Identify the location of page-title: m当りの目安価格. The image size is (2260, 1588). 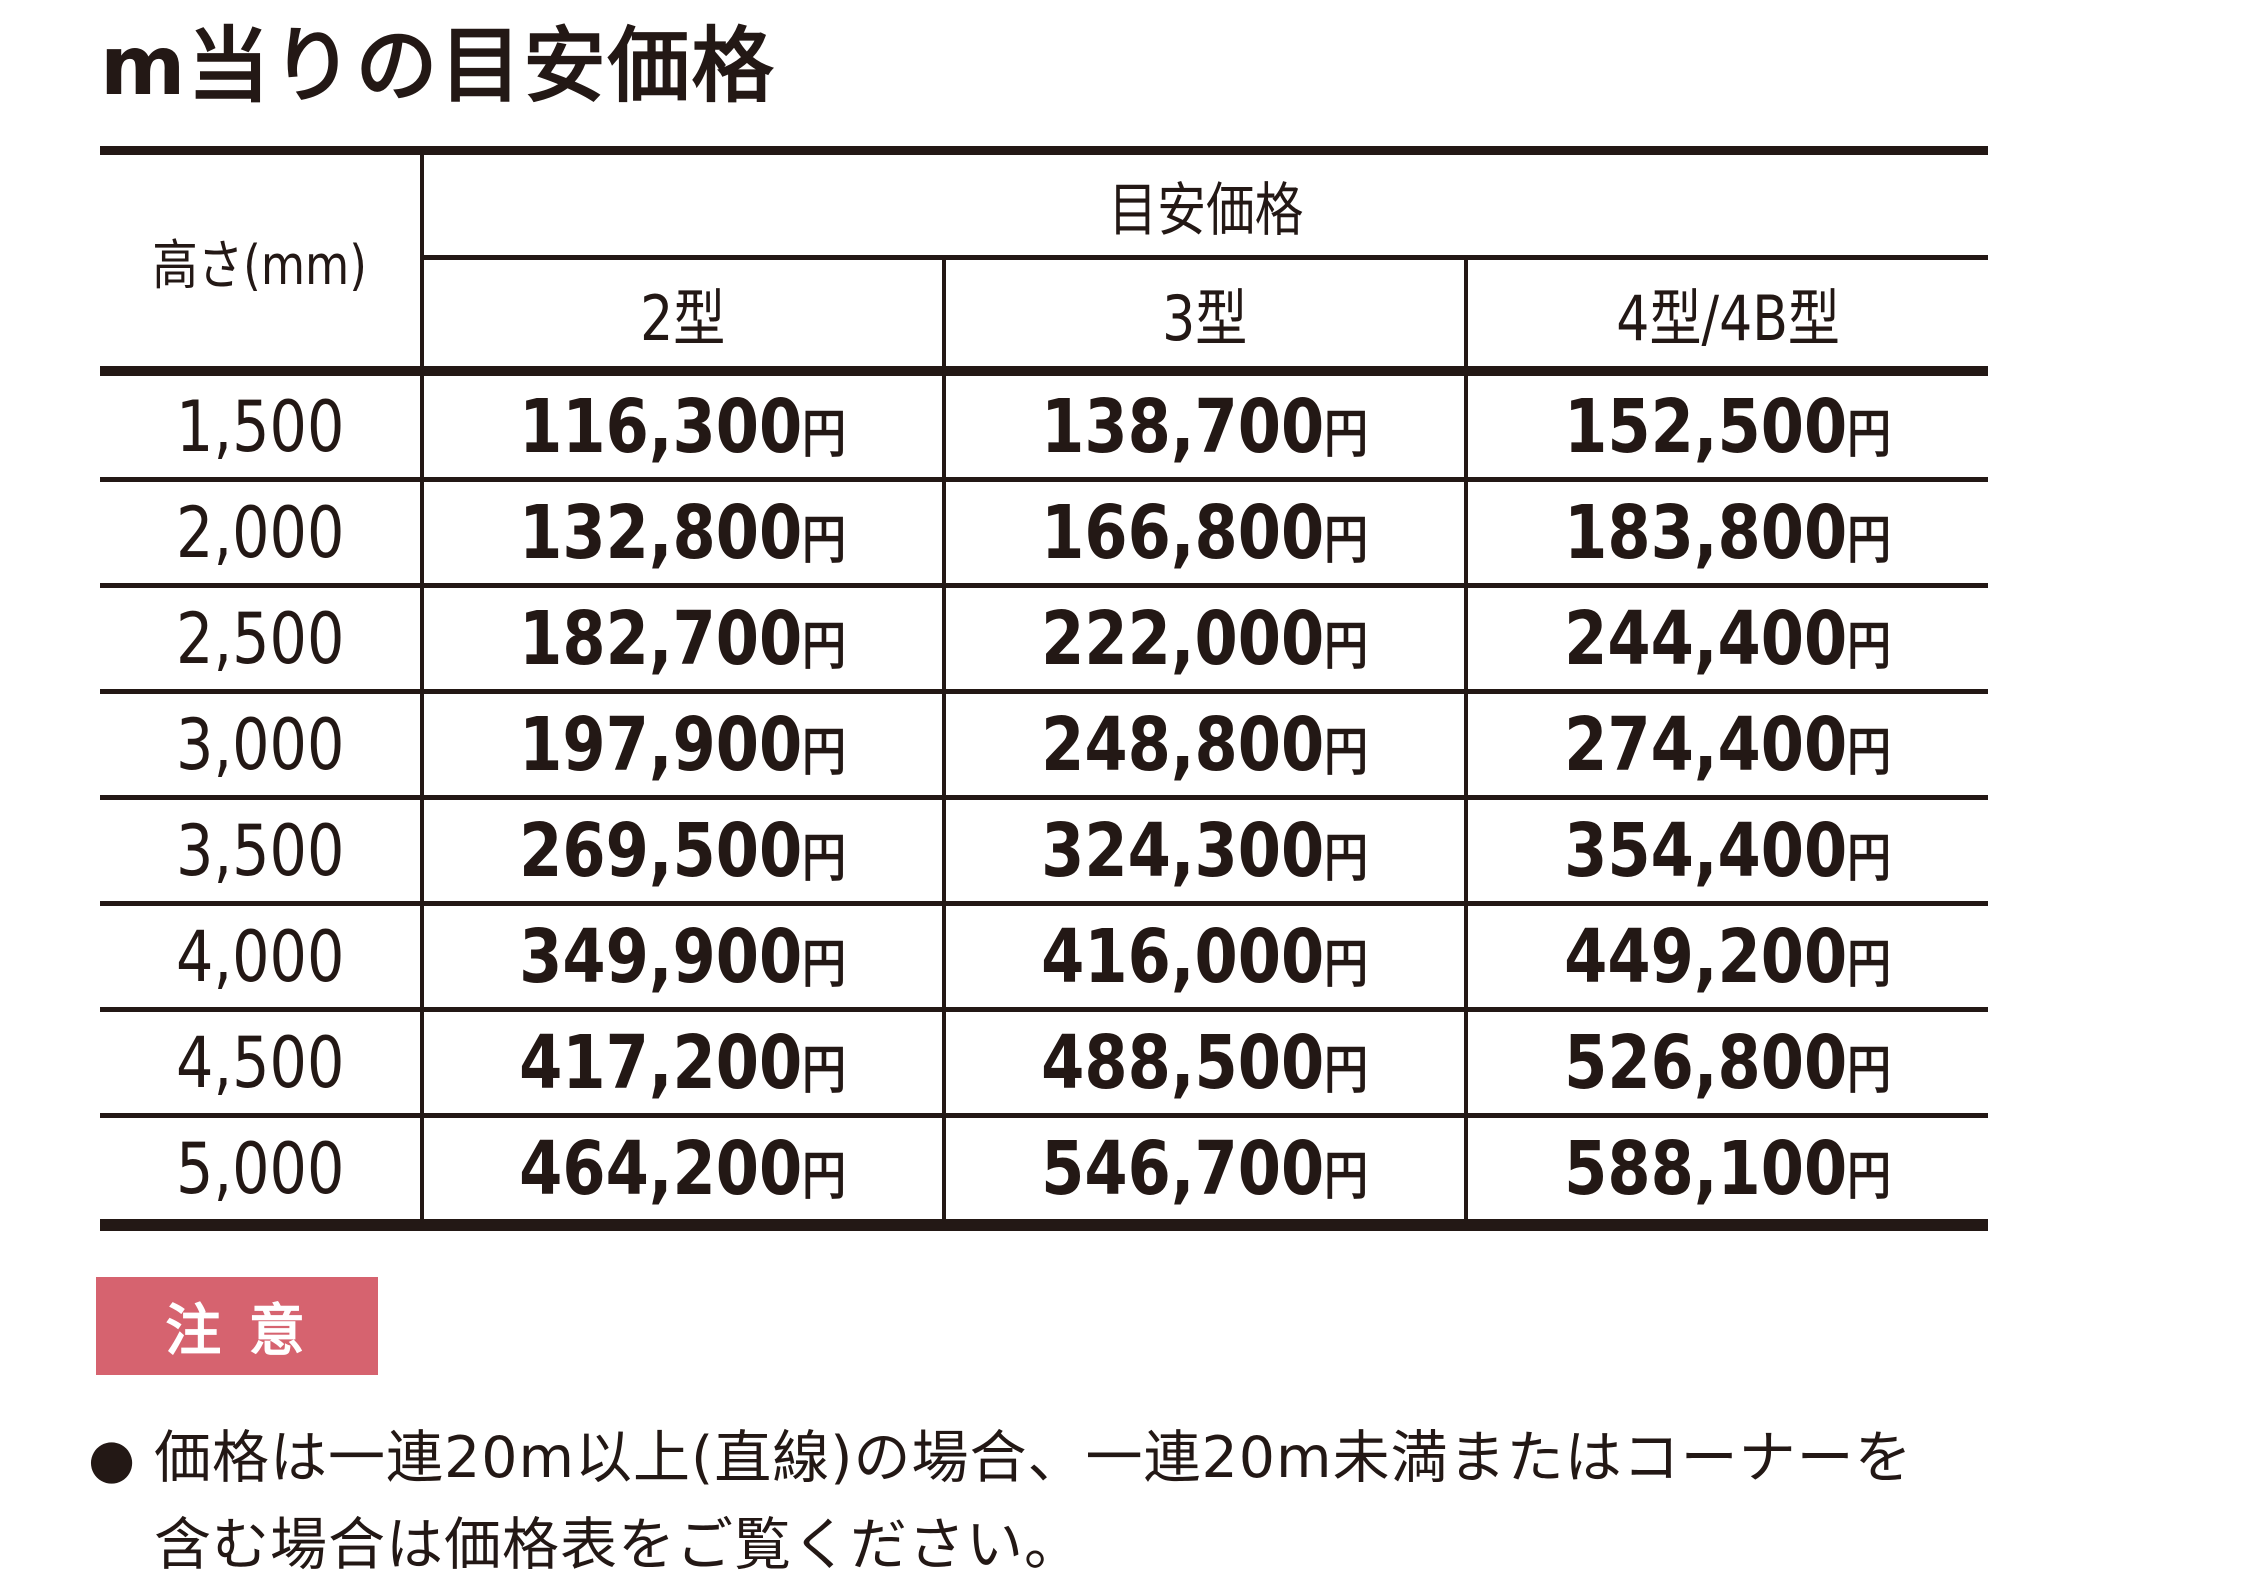
(438, 66).